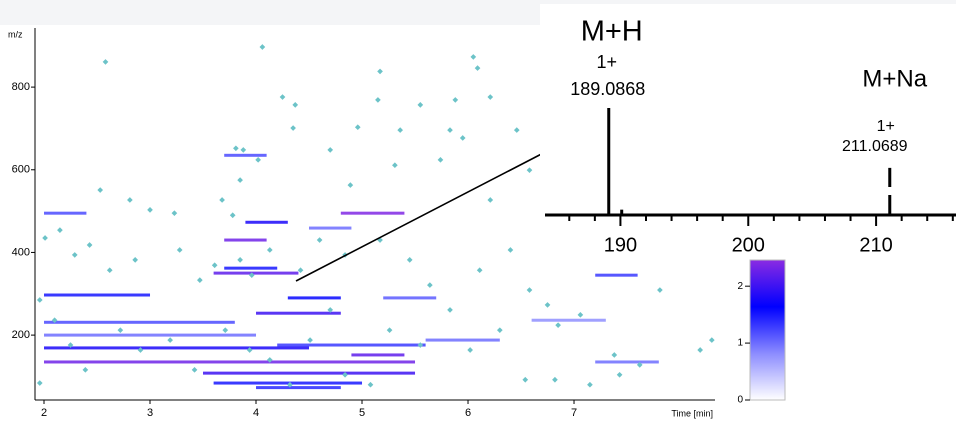 This screenshot has width=956, height=427. Describe the element at coordinates (256, 413) in the screenshot. I see `x-tick-label: 4` at that location.